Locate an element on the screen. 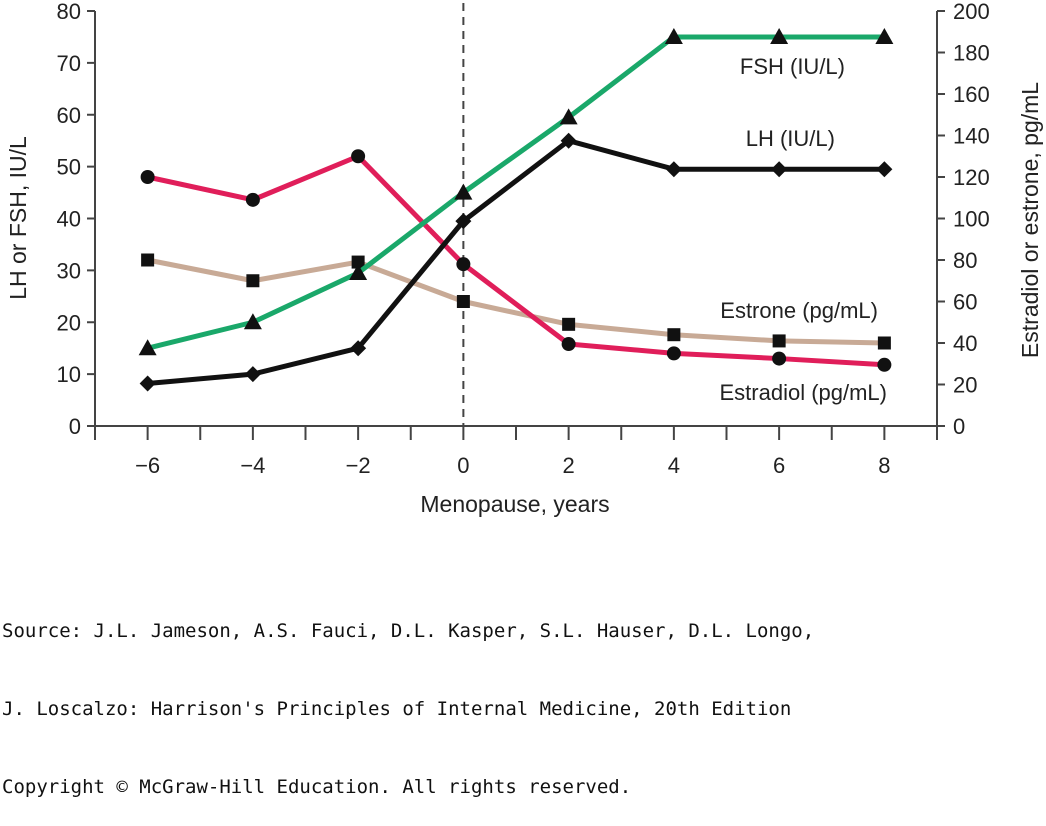 This screenshot has height=826, width=1046. series-label-fsh: FSH (IU/L) is located at coordinates (792, 66).